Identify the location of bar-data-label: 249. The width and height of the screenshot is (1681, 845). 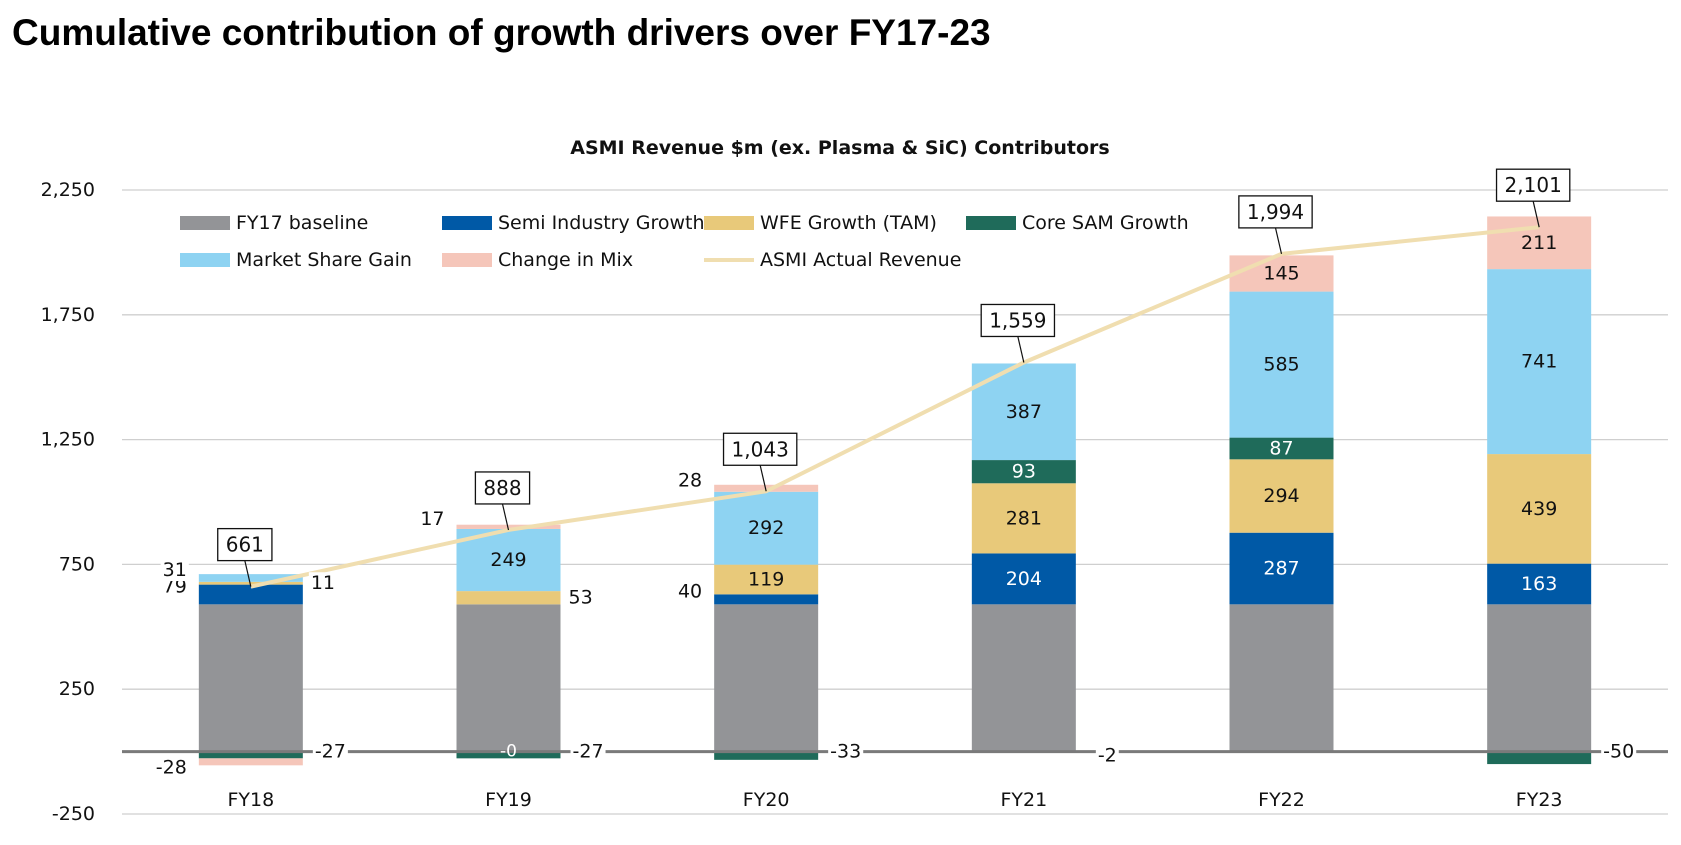
(508, 560).